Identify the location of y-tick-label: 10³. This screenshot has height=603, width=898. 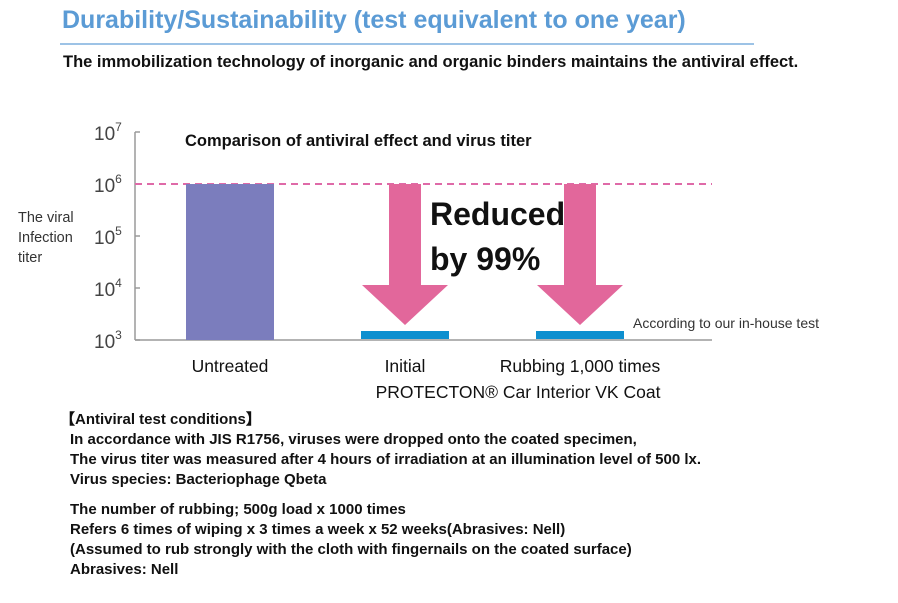
(108, 340).